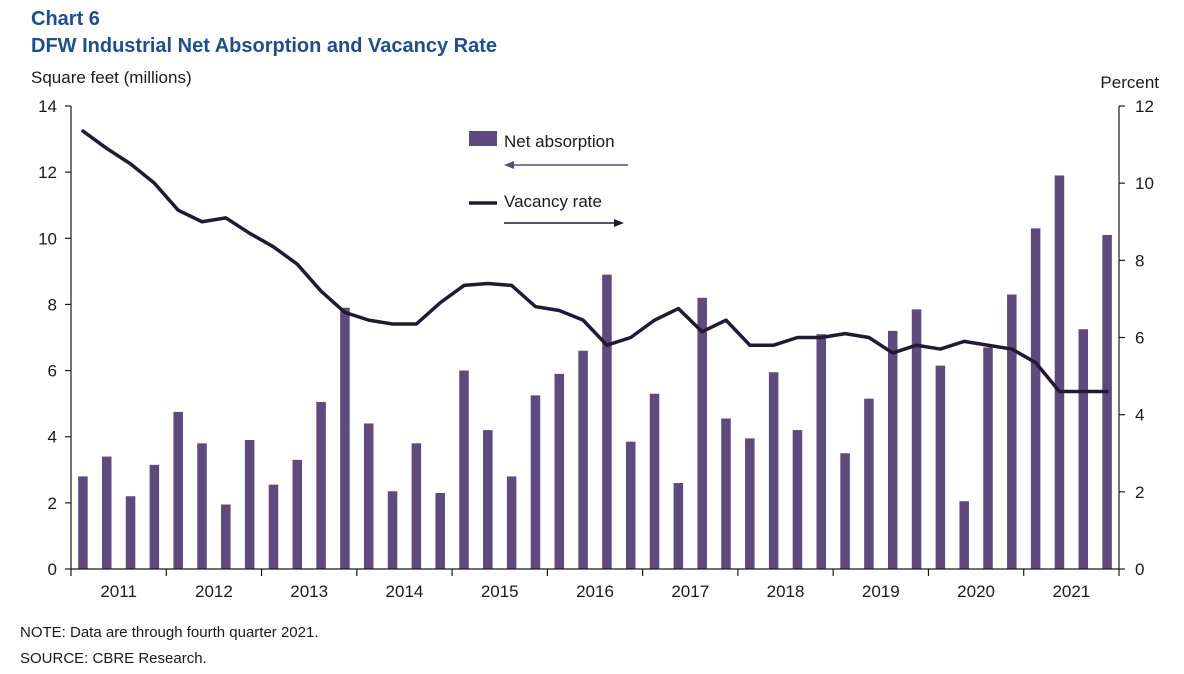  Describe the element at coordinates (309, 591) in the screenshot. I see `x-tick-label: 2013` at that location.